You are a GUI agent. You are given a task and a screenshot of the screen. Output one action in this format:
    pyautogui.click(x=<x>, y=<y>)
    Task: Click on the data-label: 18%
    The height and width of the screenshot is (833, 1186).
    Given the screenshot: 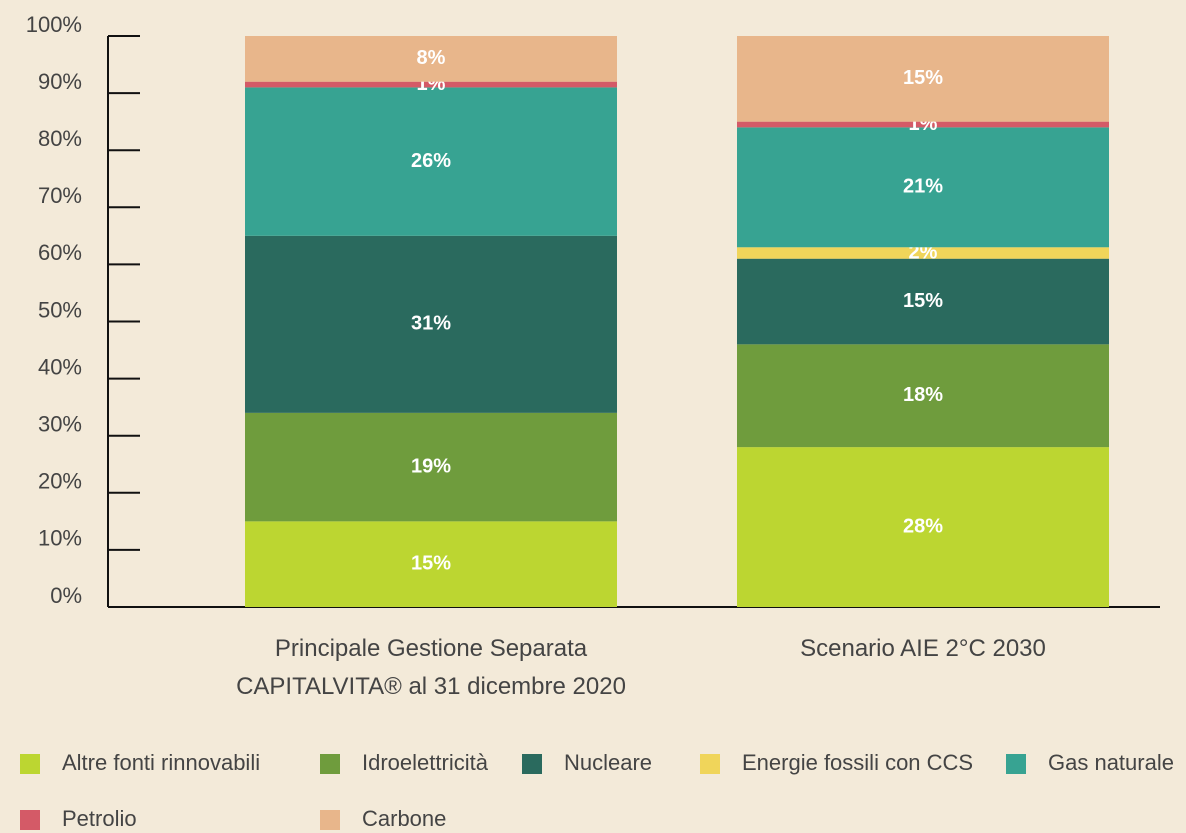 What is the action you would take?
    pyautogui.click(x=923, y=395)
    